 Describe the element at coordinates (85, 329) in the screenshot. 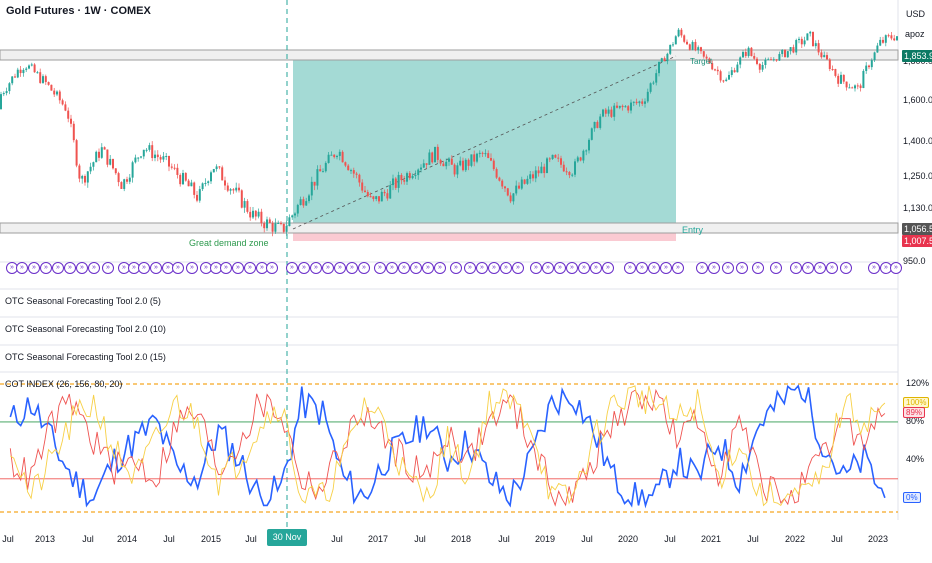

I see `indicator-label-2: OTC Seasonal Forecasting Tool 2.0 (10)` at that location.